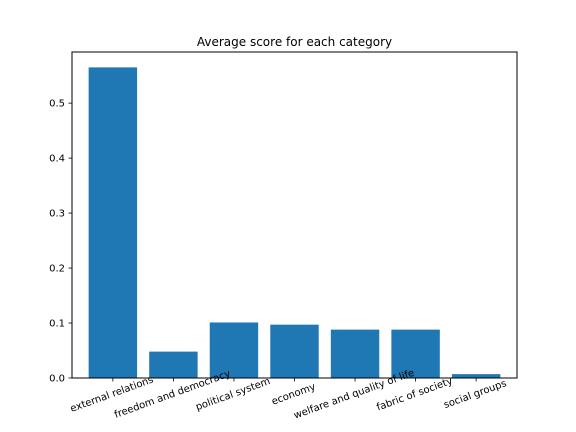  Describe the element at coordinates (57, 379) in the screenshot. I see `y-tick-label-0: 0.0` at that location.